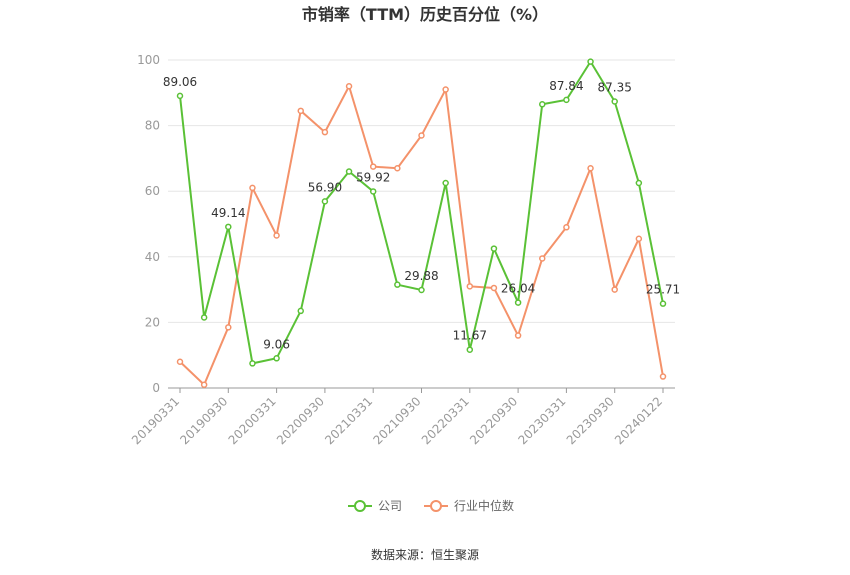 This screenshot has height=575, width=850. I want to click on y-axis: 0 20 40 60 80 100, so click(148, 224).